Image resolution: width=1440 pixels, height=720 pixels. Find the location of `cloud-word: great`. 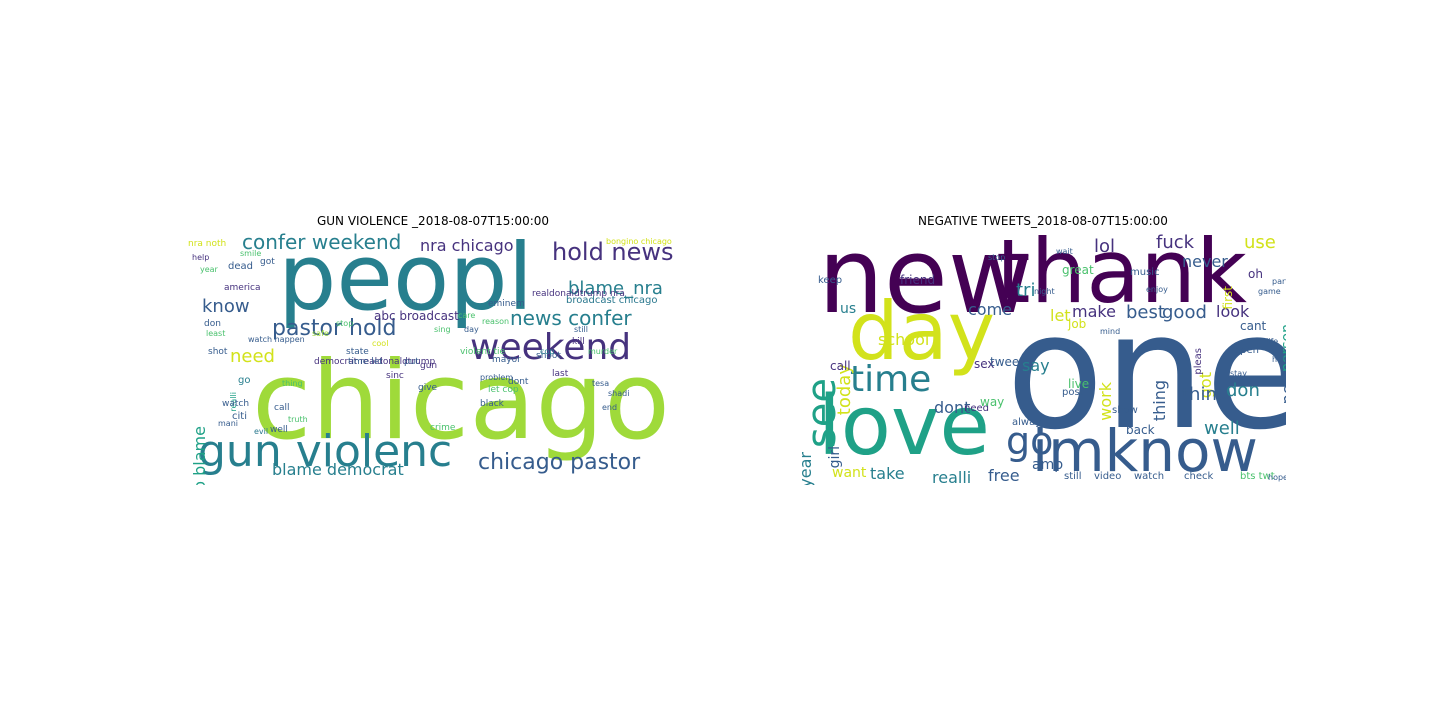

cloud-word: great is located at coordinates (1078, 270).